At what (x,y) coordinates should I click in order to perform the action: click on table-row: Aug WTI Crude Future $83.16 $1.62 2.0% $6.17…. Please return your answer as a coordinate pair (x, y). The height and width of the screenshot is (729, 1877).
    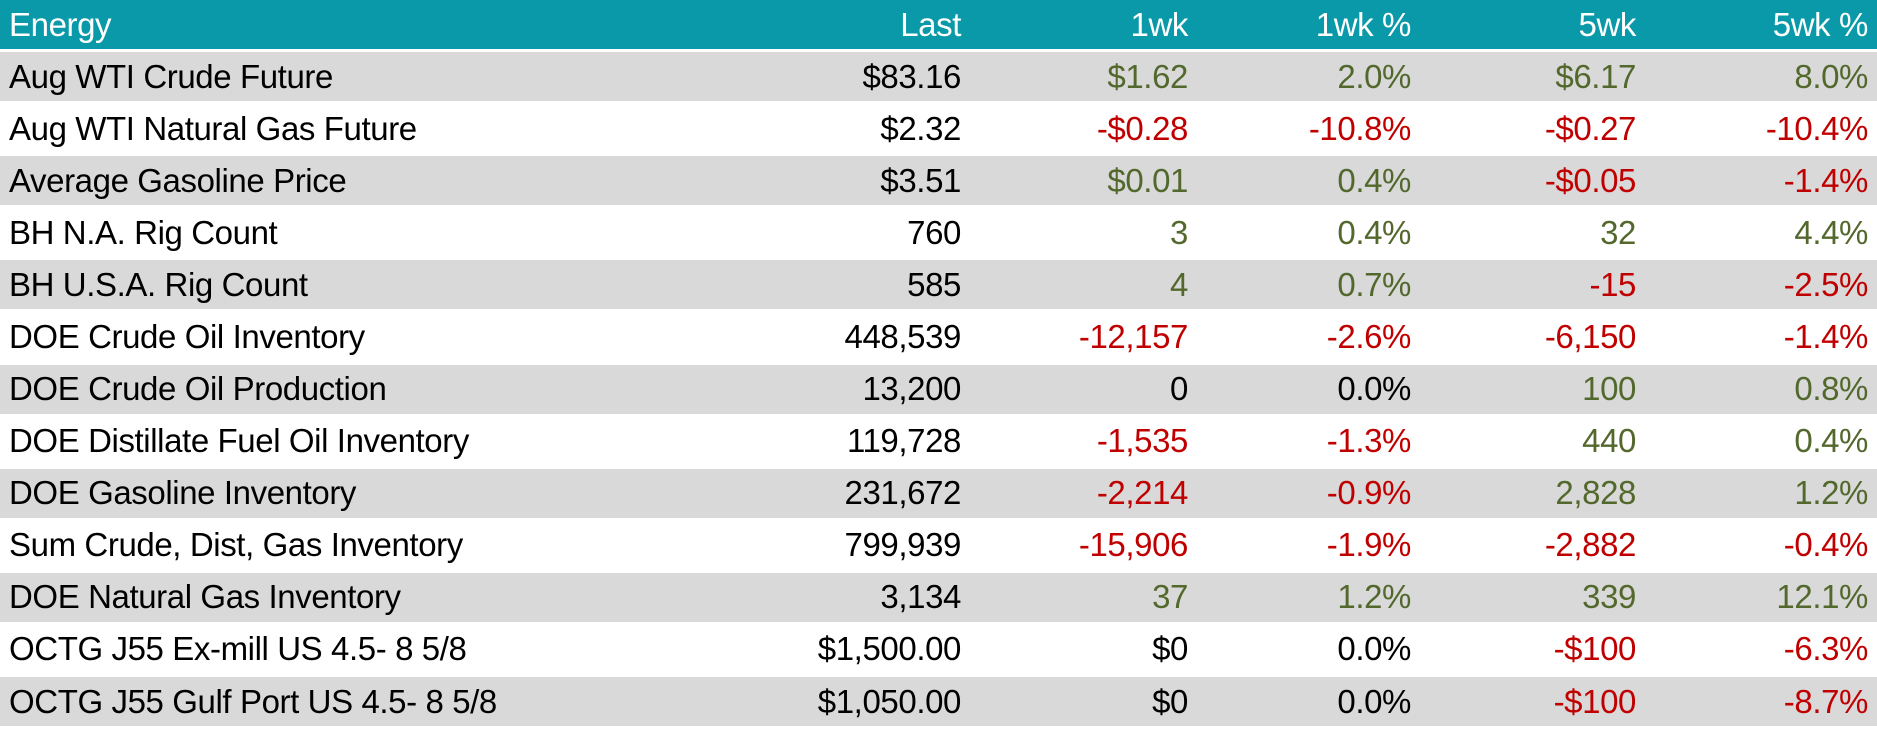
    Looking at the image, I should click on (938, 78).